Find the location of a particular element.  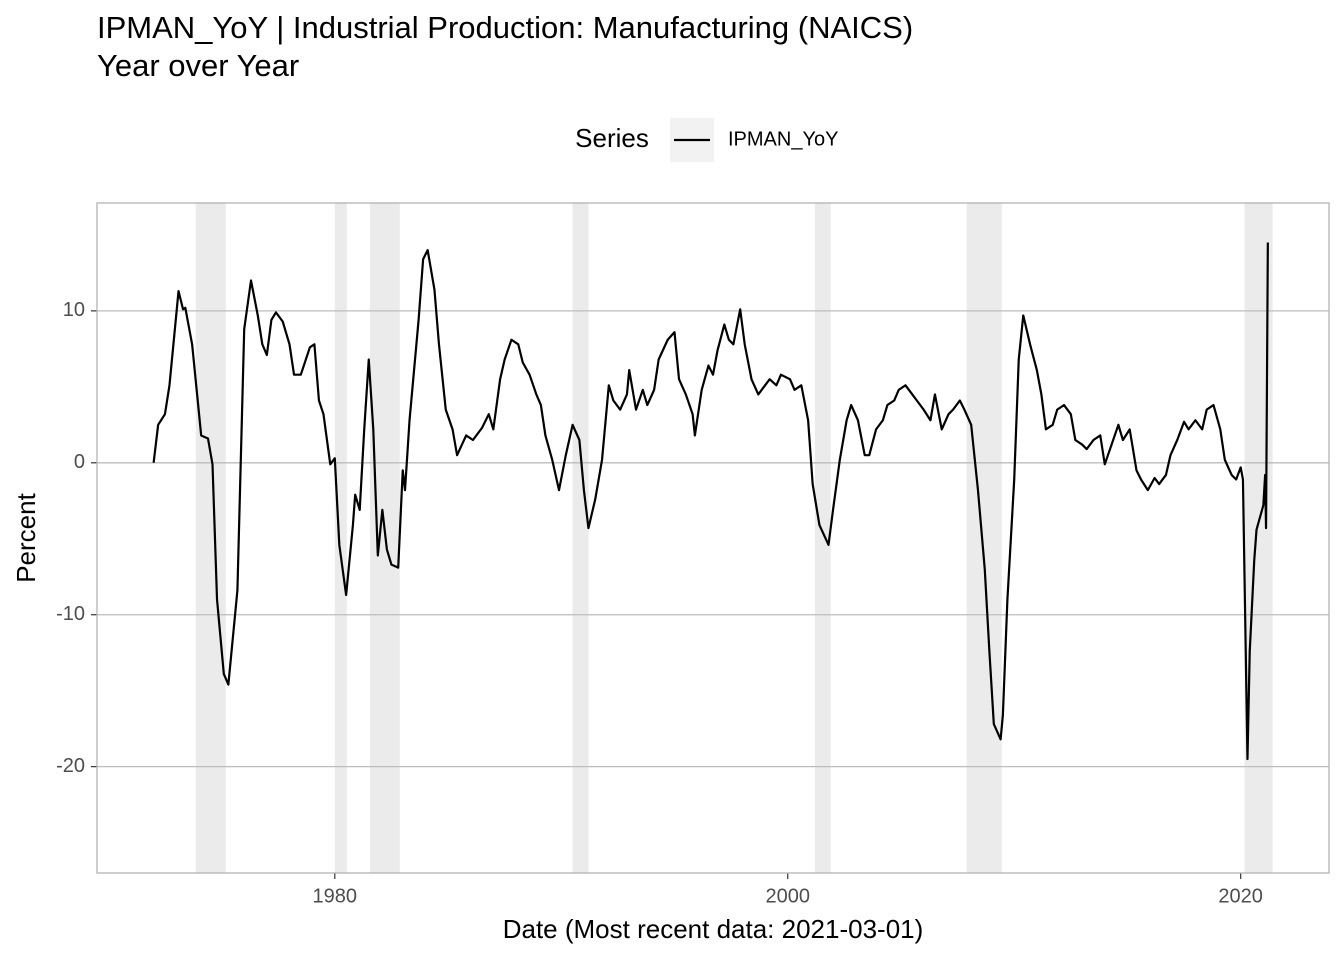

x-tick-label: 1980 is located at coordinates (335, 896).